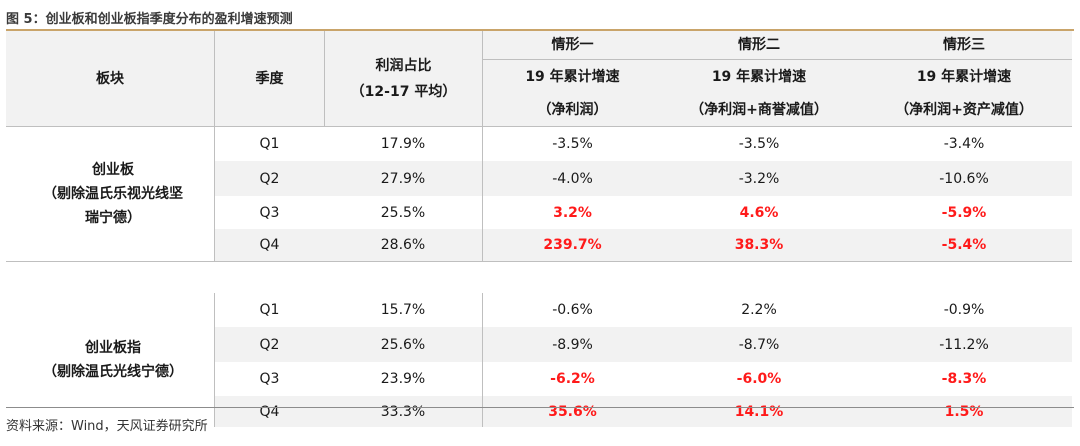 This screenshot has height=446, width=1080. Describe the element at coordinates (403, 65) in the screenshot. I see `header-profit-share-line1: 利润占比` at that location.